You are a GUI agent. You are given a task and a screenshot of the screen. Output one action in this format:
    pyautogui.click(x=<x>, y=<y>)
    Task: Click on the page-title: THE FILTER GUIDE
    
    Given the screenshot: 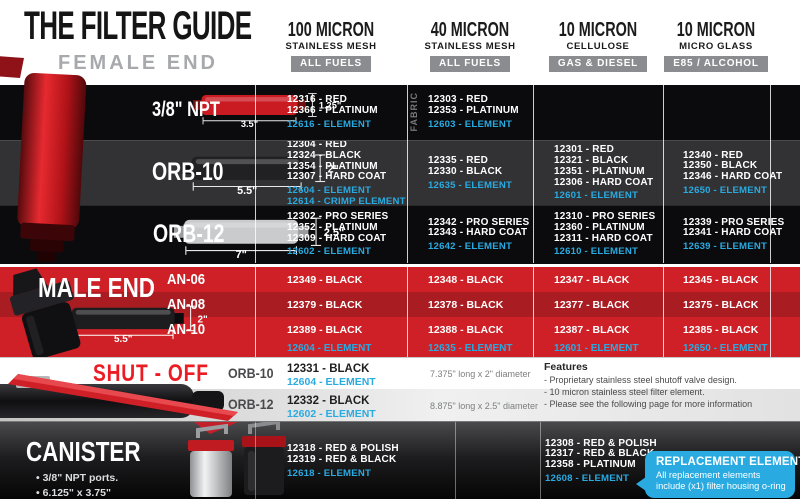 What is the action you would take?
    pyautogui.click(x=138, y=26)
    